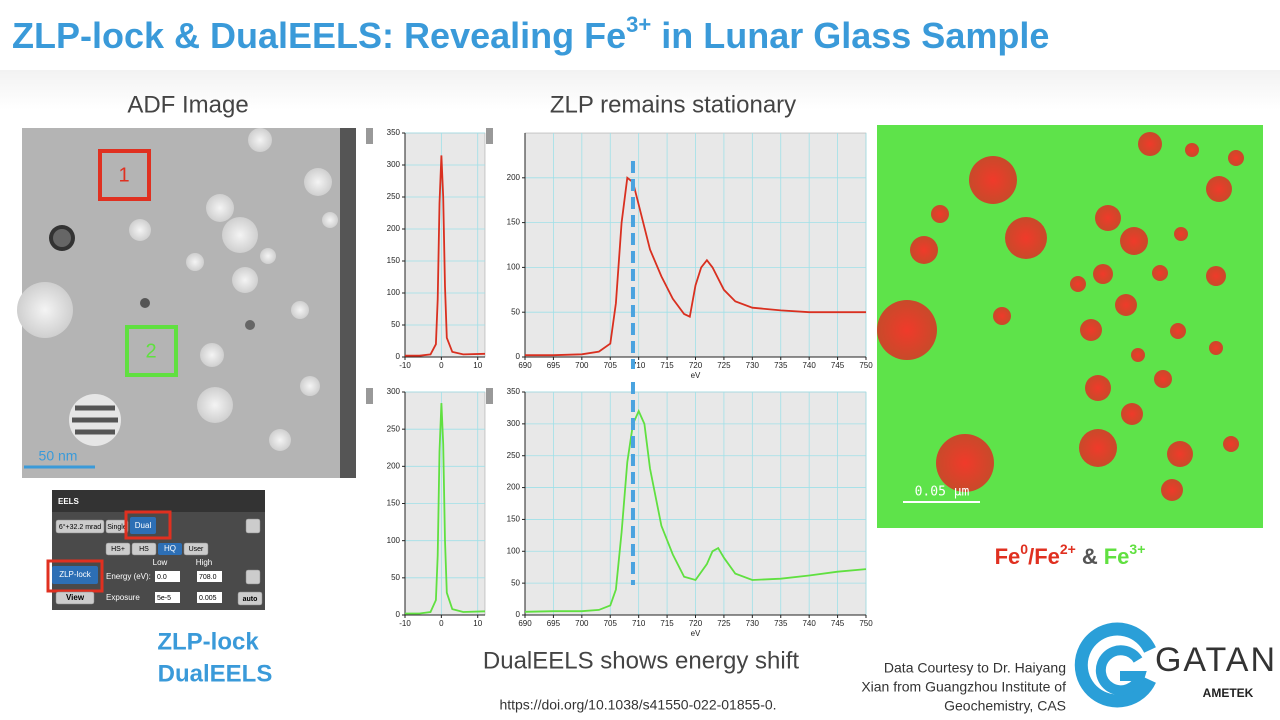 The image size is (1280, 720). I want to click on x-tick-label: -10, so click(405, 623).